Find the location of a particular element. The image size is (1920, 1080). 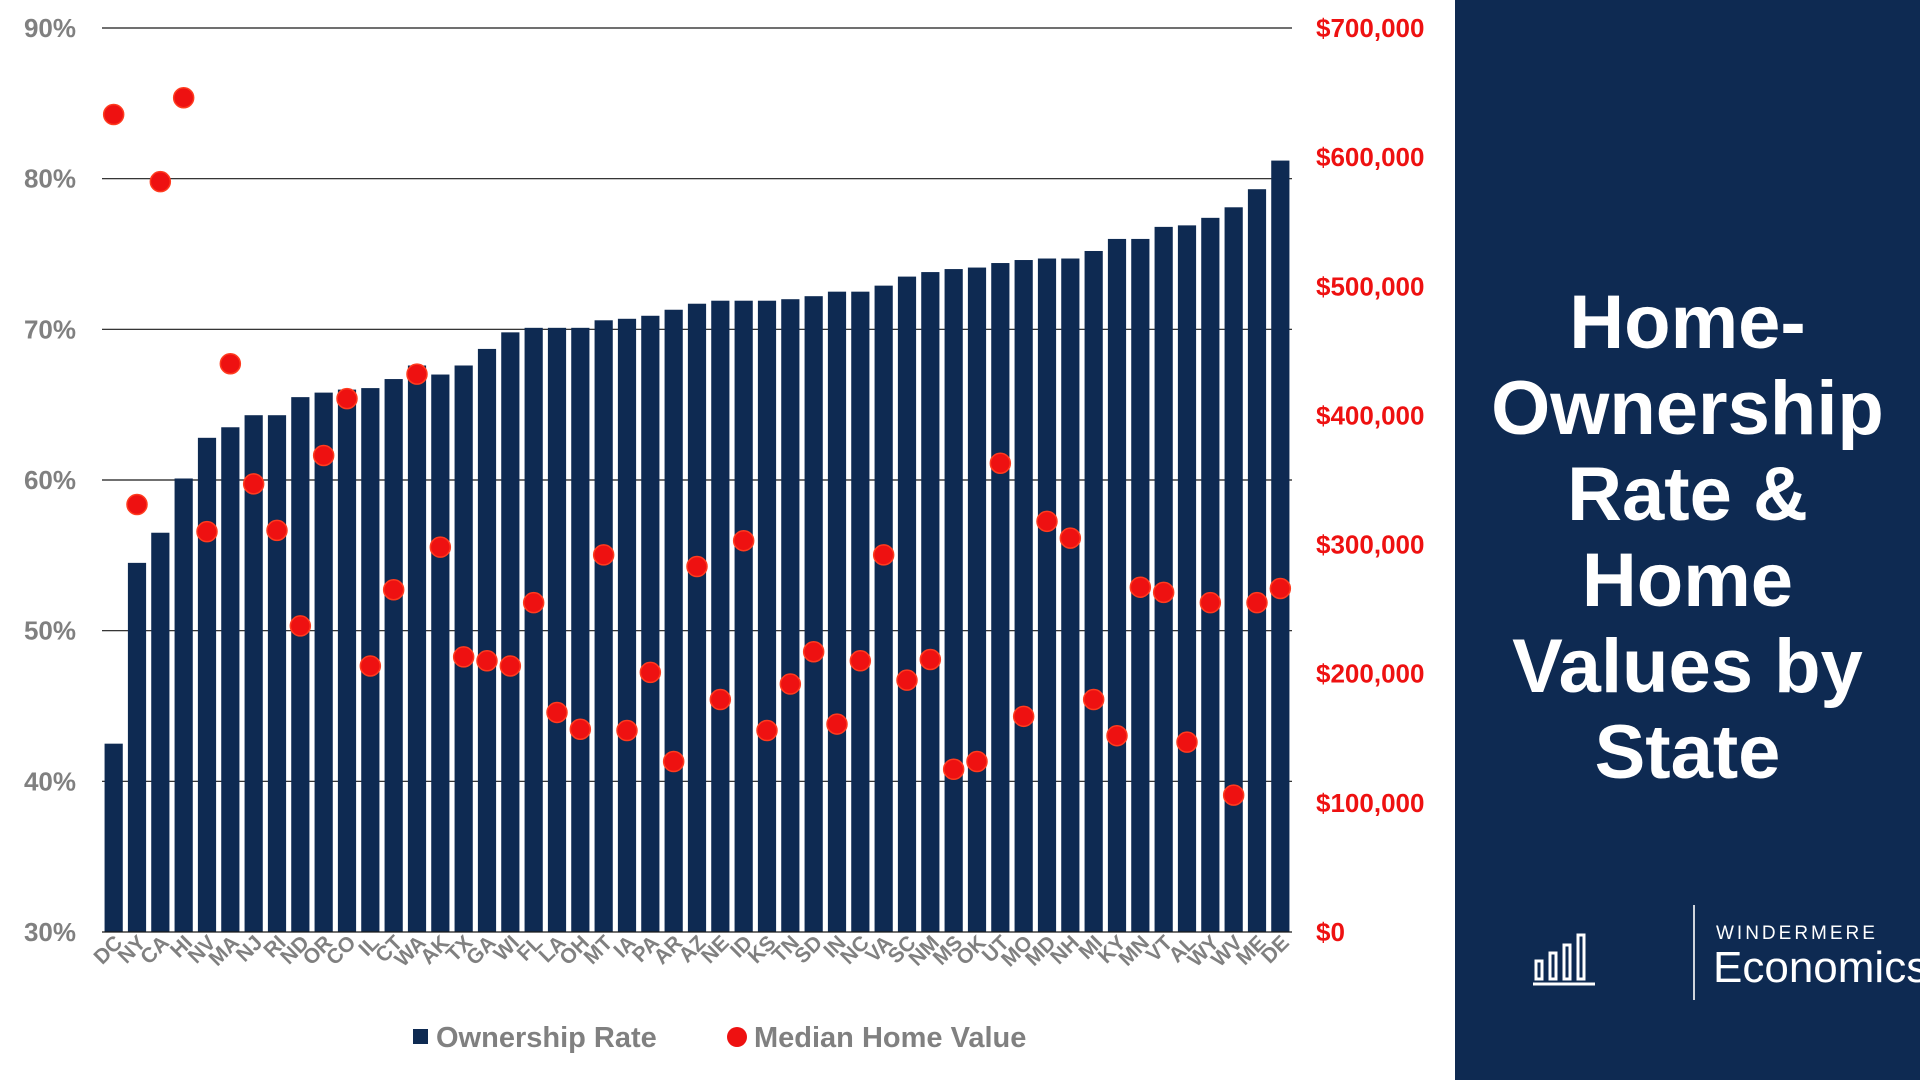

dot-ky is located at coordinates (1117, 735).